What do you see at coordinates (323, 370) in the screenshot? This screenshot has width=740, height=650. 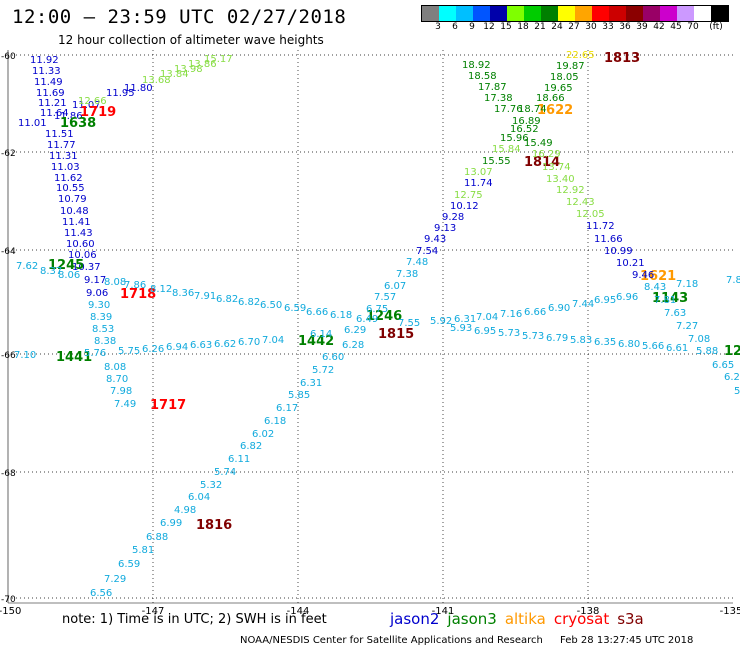 I see `wave-height-value: 5.72` at bounding box center [323, 370].